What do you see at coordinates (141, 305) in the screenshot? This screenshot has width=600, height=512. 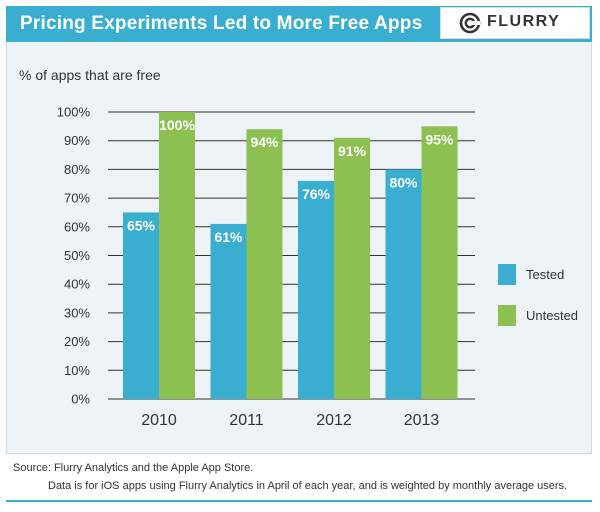 I see `bar-tested-2010` at bounding box center [141, 305].